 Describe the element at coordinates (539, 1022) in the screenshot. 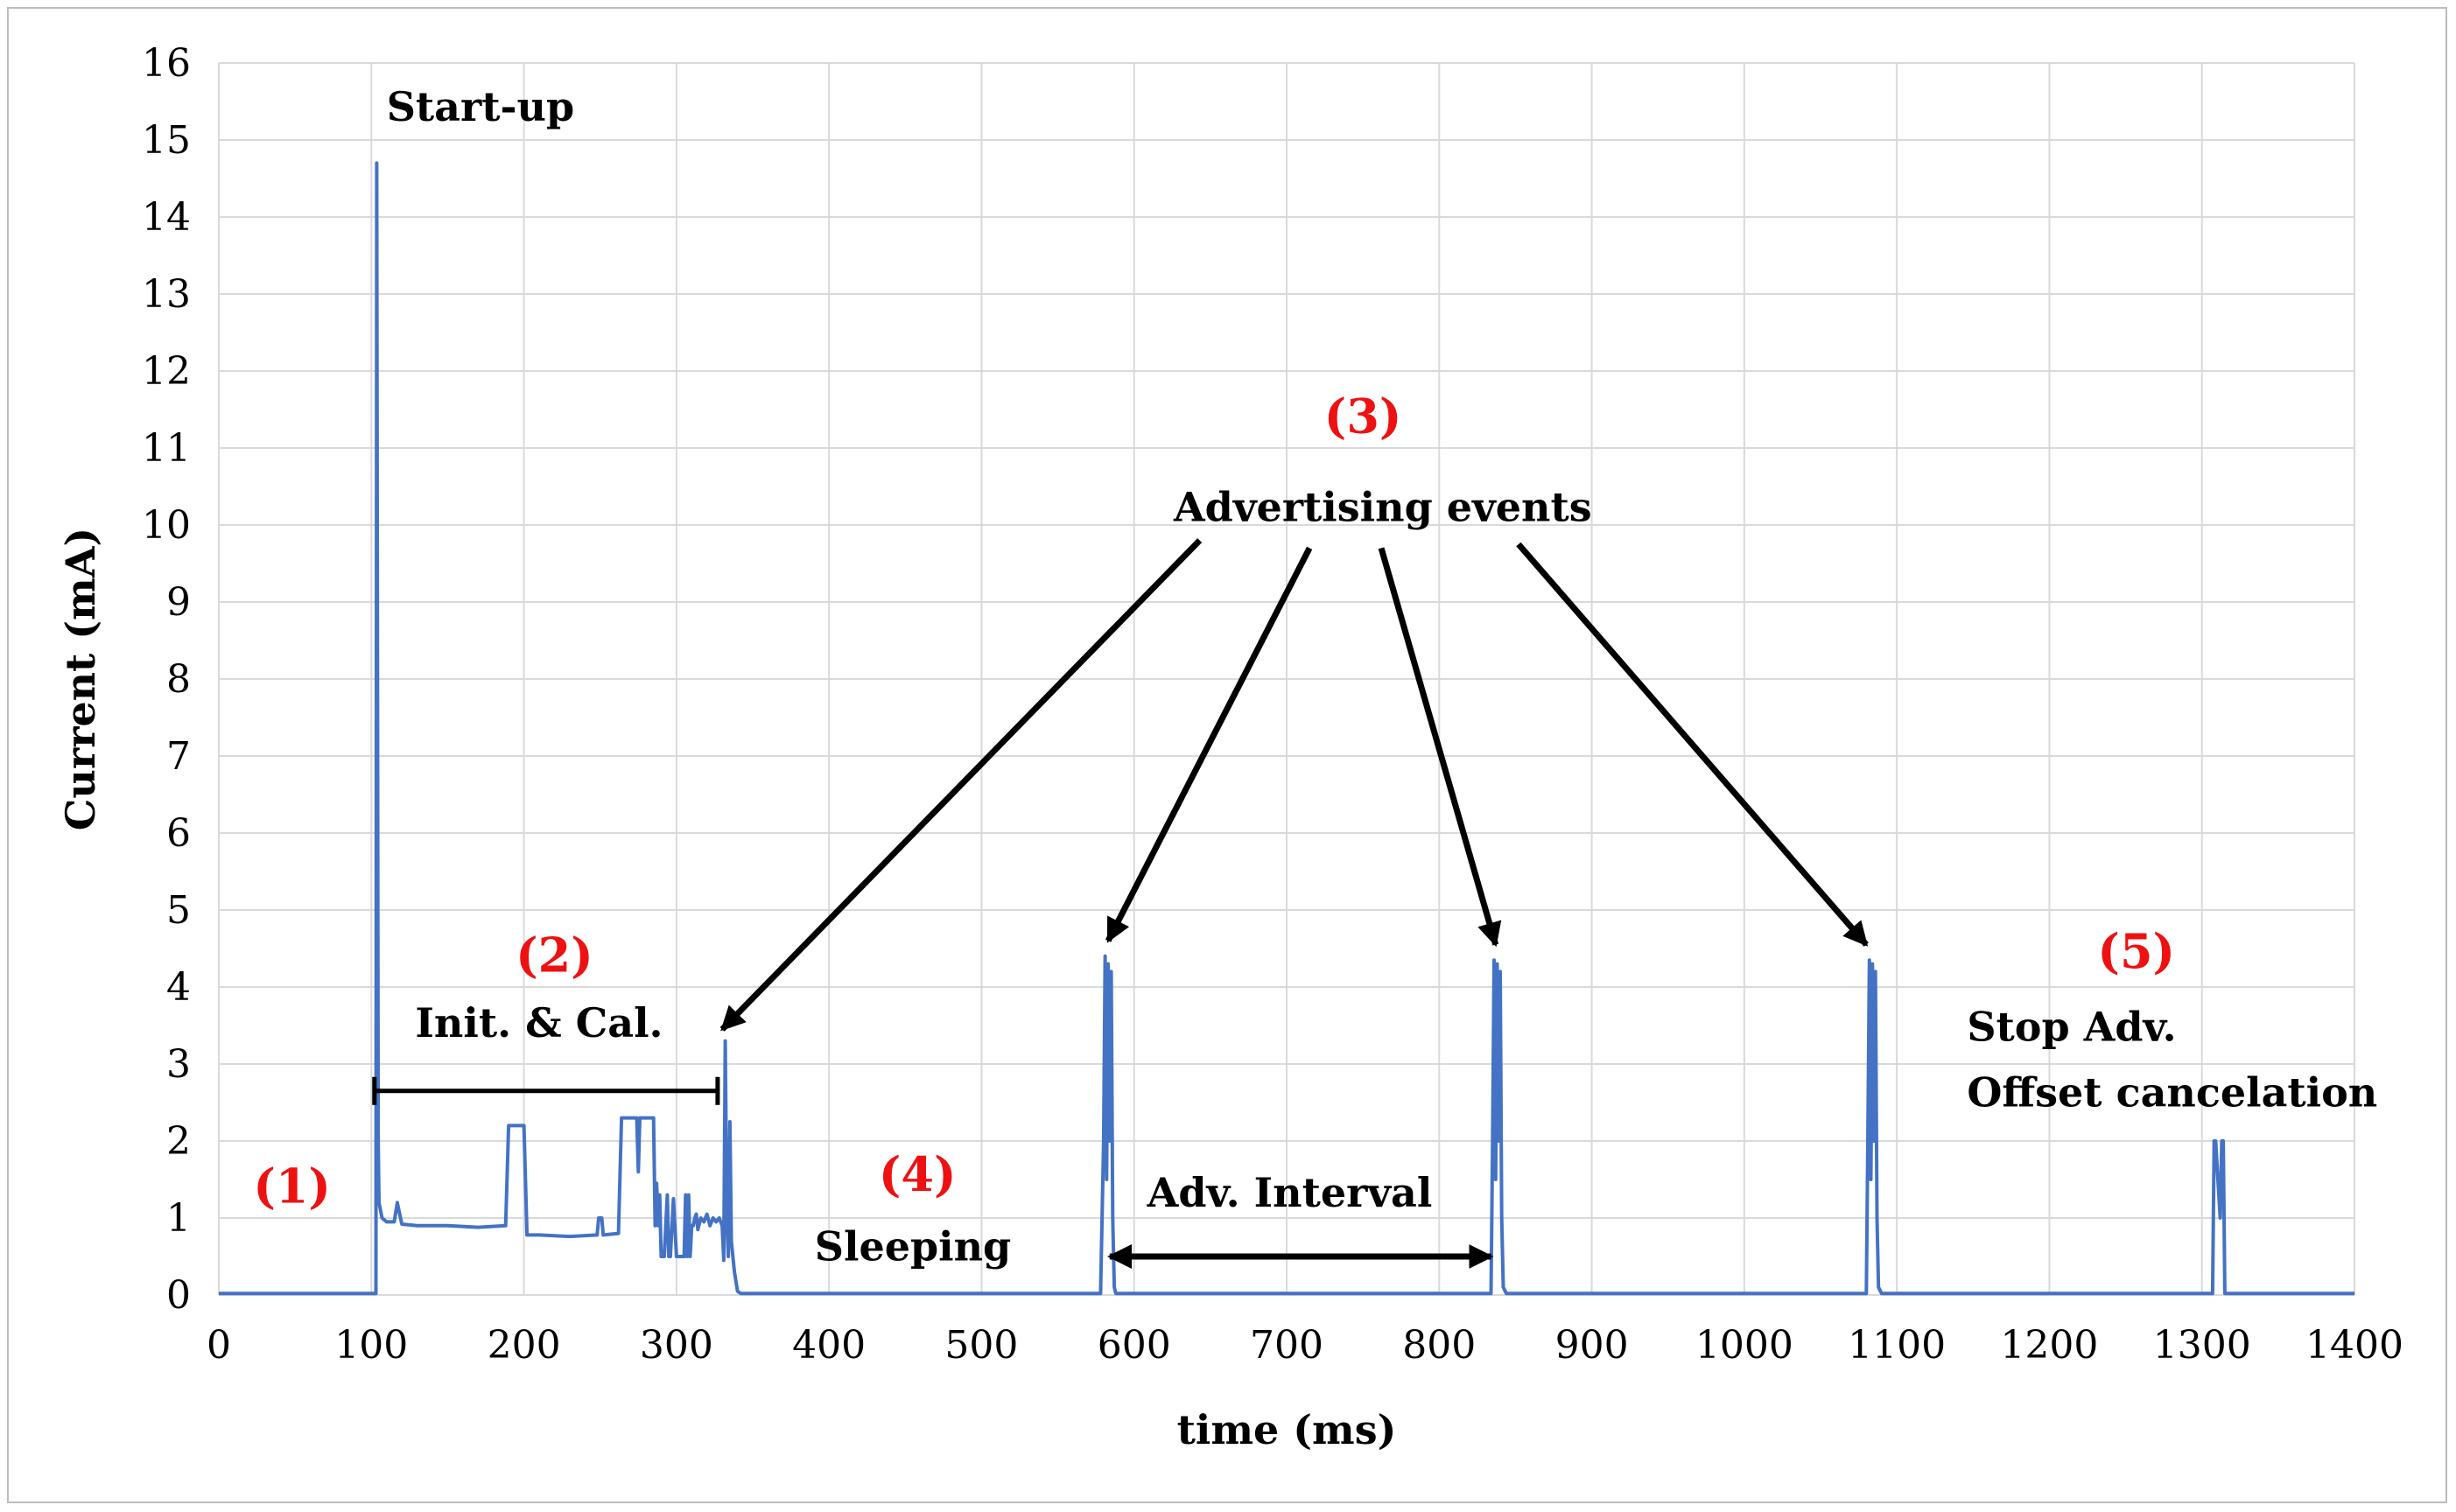

I see `annotation-label: Init. & Cal.` at that location.